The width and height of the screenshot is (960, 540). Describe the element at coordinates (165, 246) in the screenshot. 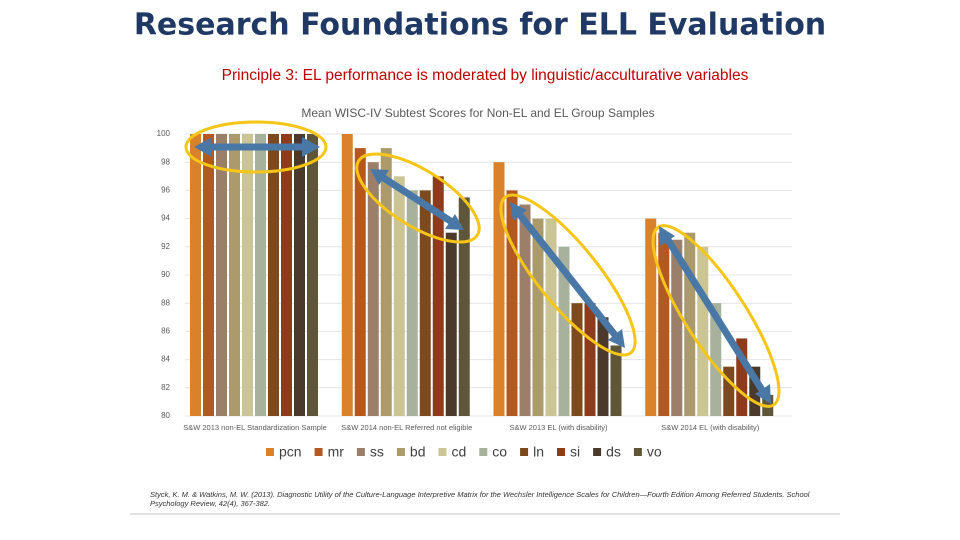

I see `y-tick-label: 92` at that location.